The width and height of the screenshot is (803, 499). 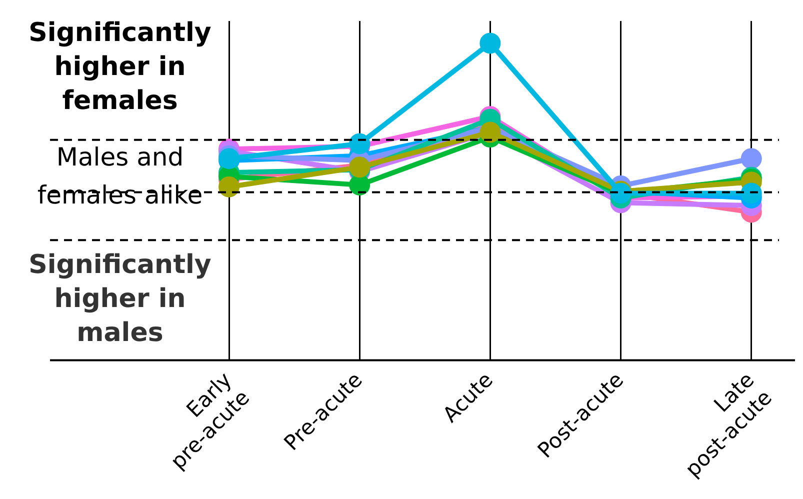 What do you see at coordinates (120, 67) in the screenshot?
I see `annotation: Significantly higher in females` at bounding box center [120, 67].